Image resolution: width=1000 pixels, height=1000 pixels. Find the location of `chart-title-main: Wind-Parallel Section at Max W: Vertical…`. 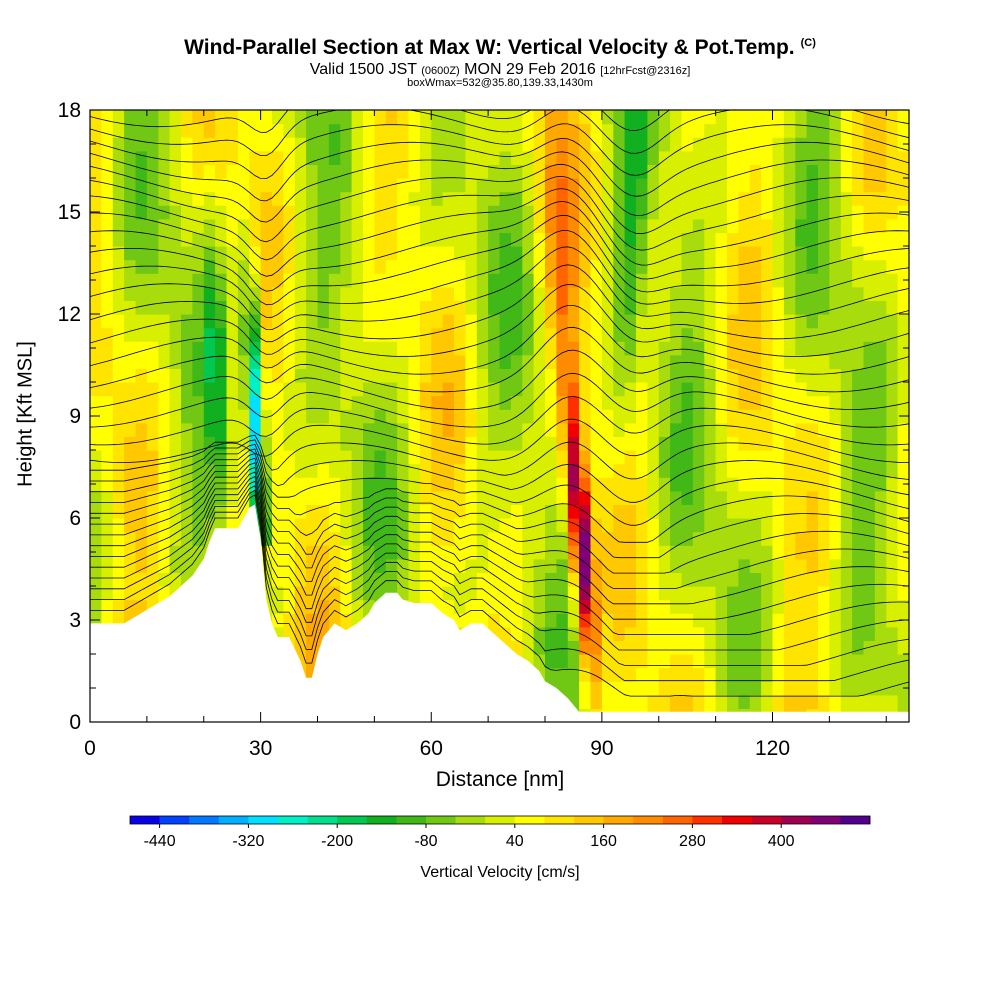

chart-title-main: Wind-Parallel Section at Max W: Vertical… is located at coordinates (489, 47).